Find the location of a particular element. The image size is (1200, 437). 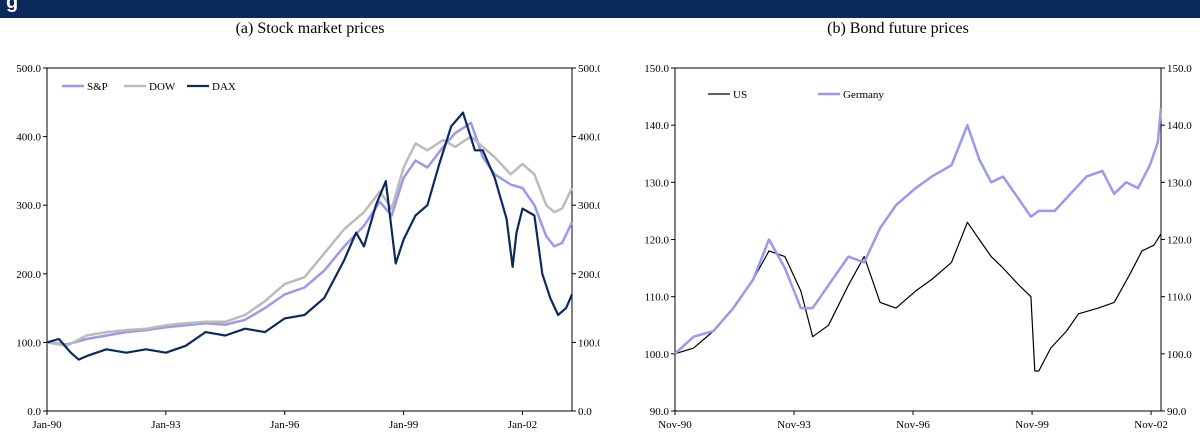

chart-a-ytick-right-label: 300.0 is located at coordinates (589, 206).